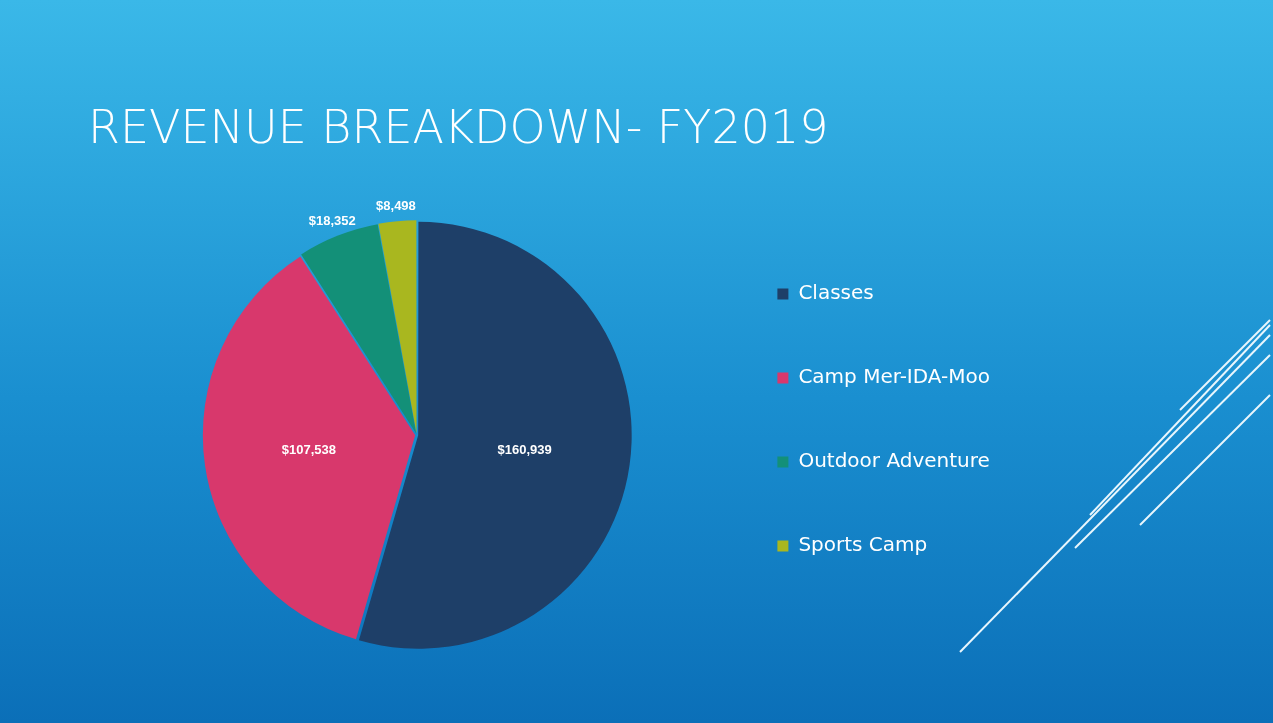 The image size is (1273, 723). Describe the element at coordinates (458, 127) in the screenshot. I see `chart-title: REVENUE BREAKDOWN- FY2019` at that location.